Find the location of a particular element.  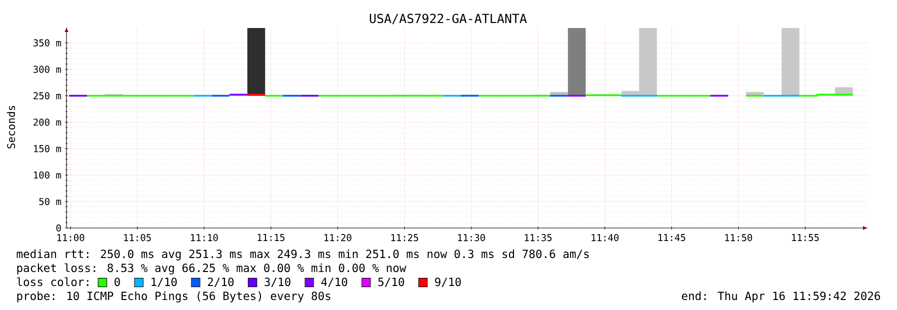

y-tick-label: 200 m is located at coordinates (48, 122).